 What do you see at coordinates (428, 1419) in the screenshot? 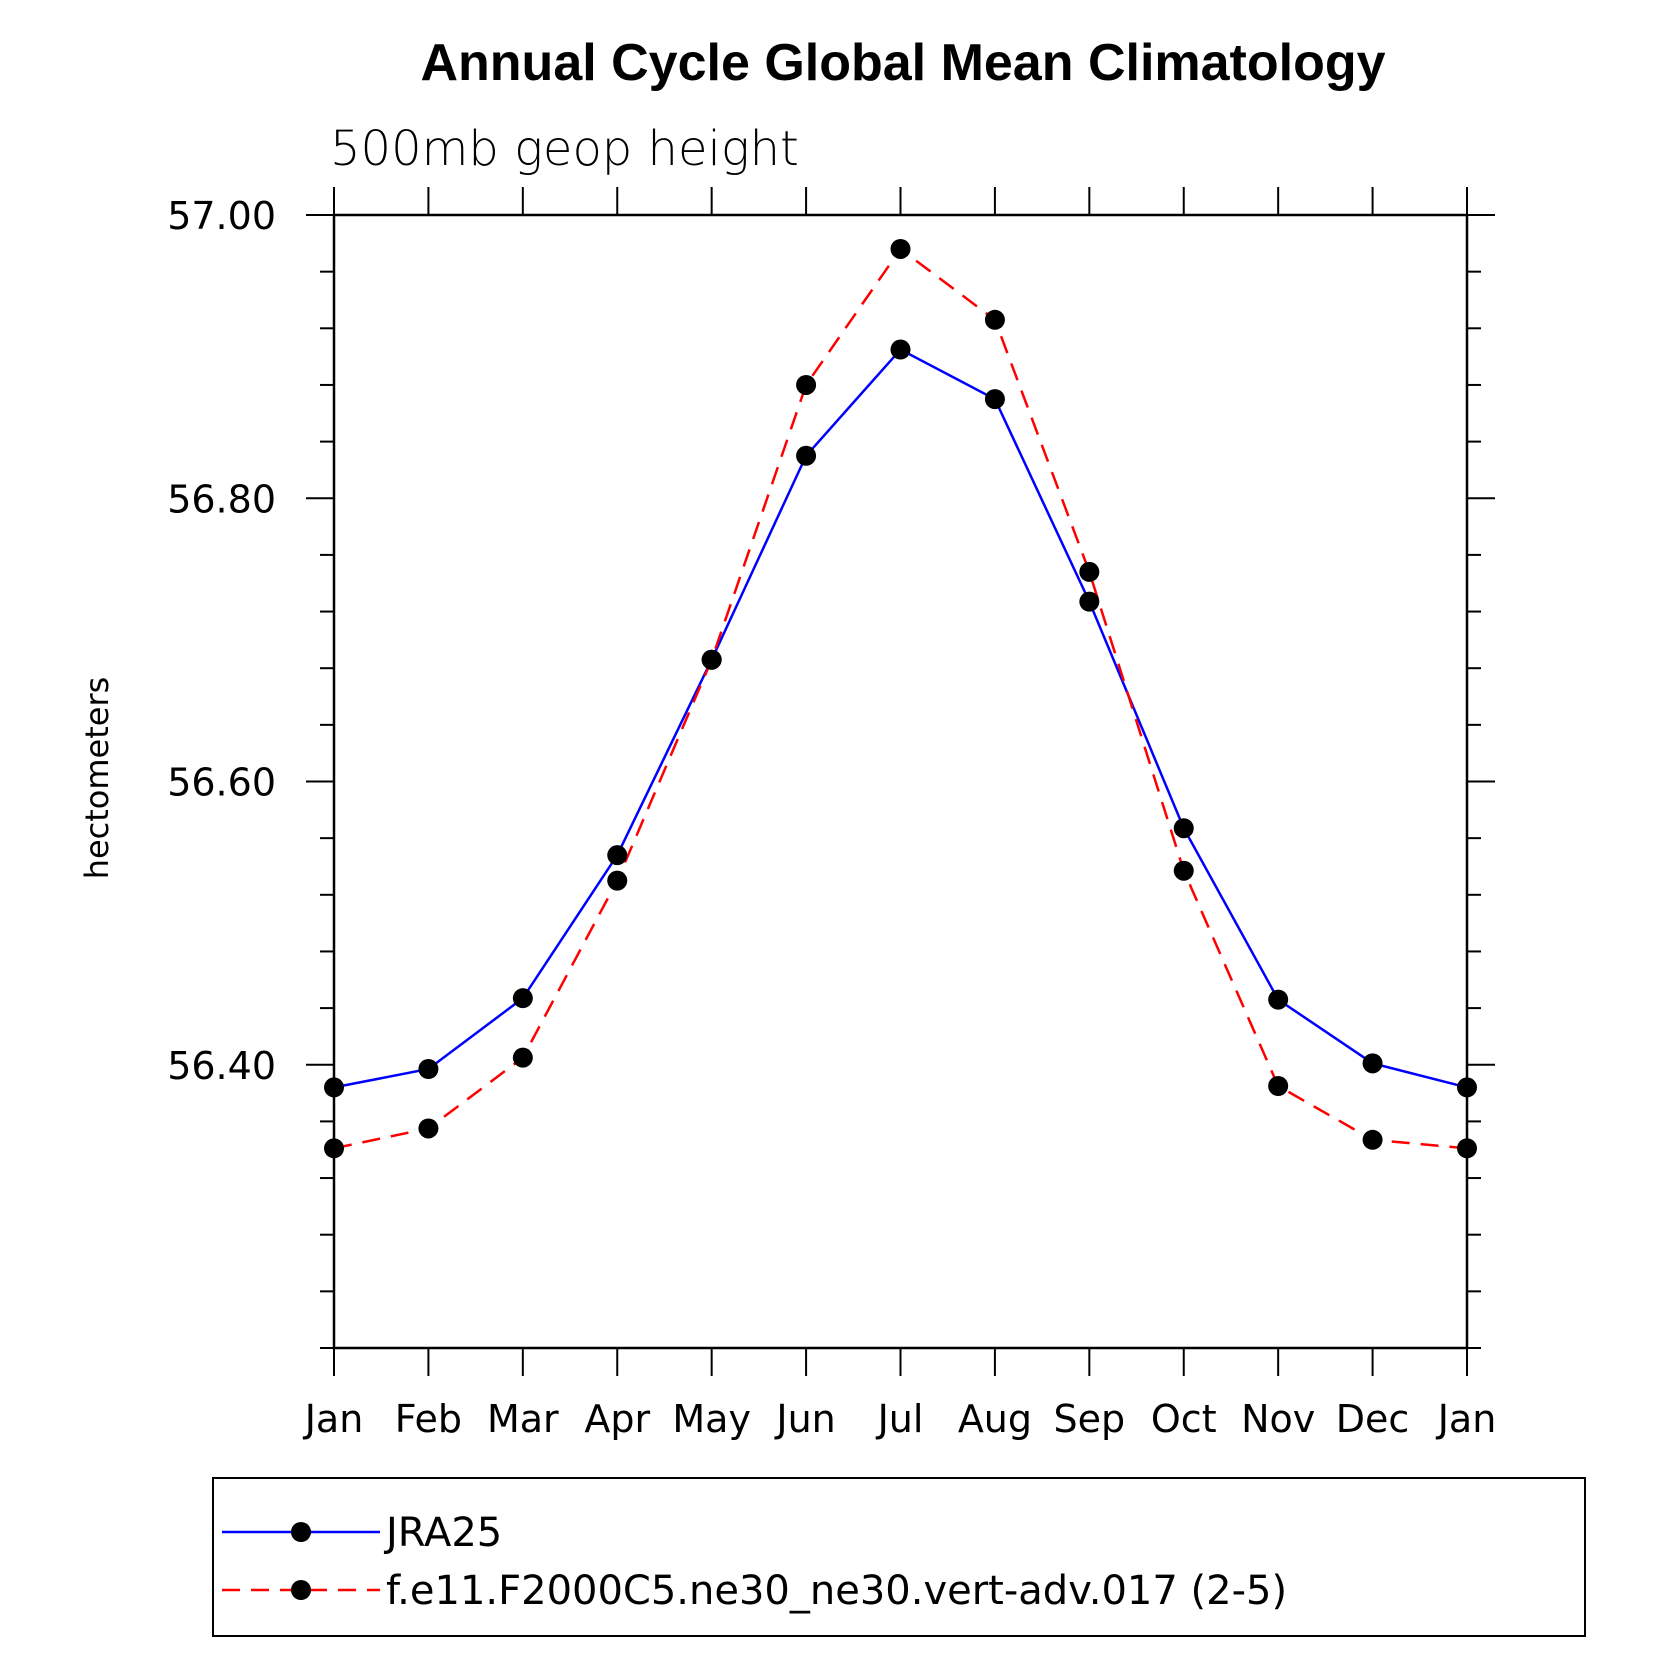
I see `x-tick-label: Feb` at bounding box center [428, 1419].